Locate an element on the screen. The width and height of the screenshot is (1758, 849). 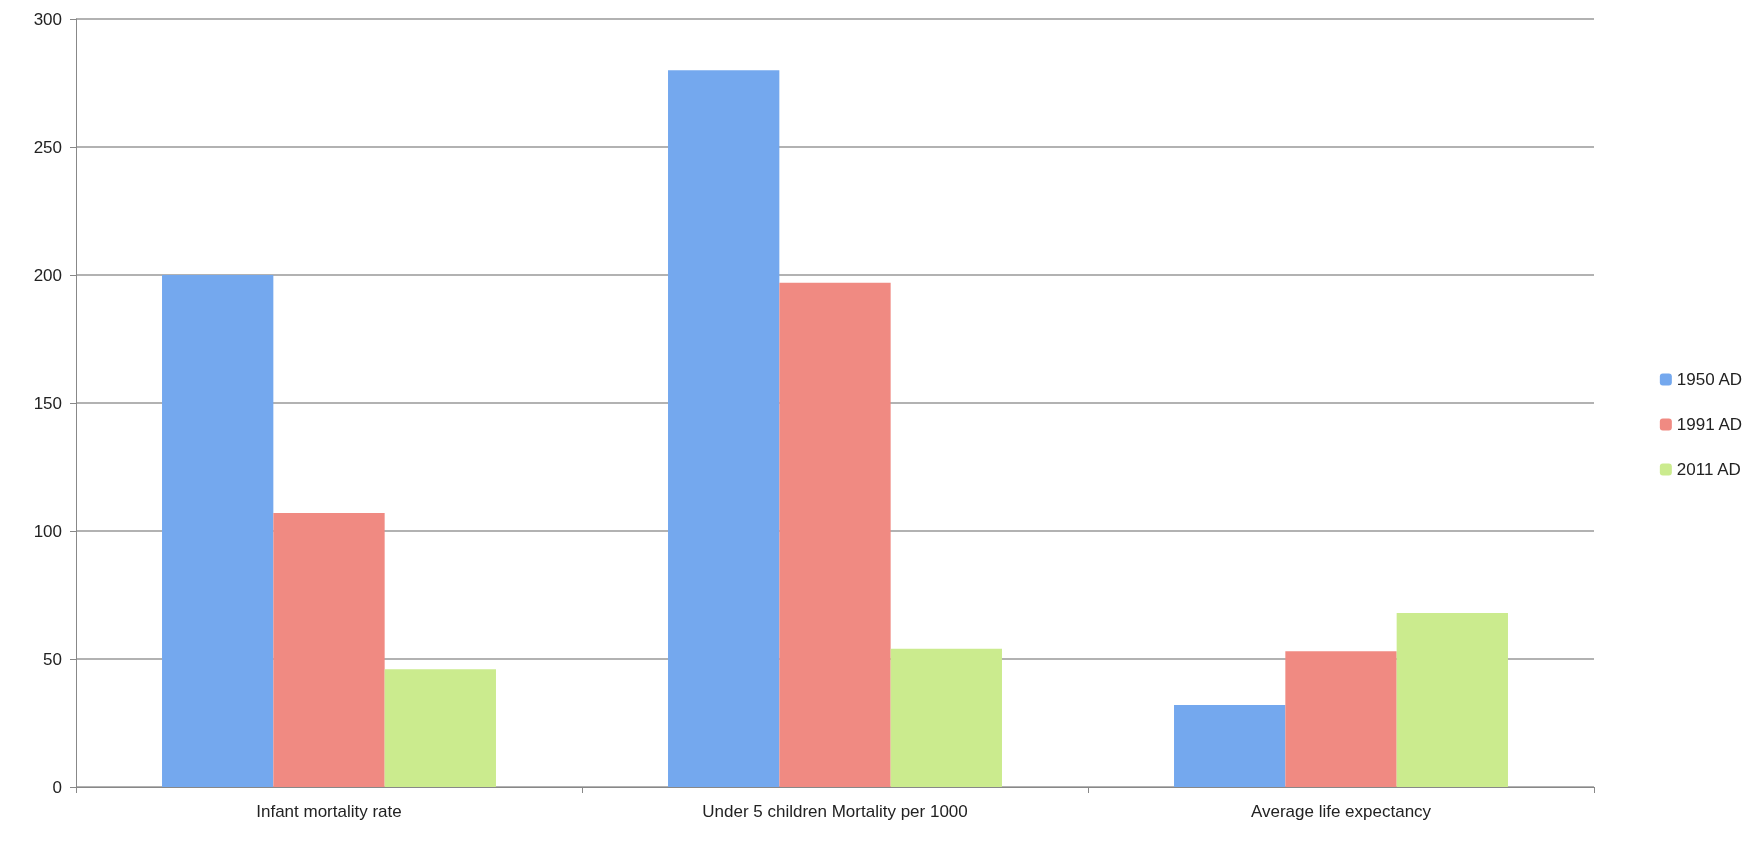
legend-label: 1950 AD is located at coordinates (1709, 379).